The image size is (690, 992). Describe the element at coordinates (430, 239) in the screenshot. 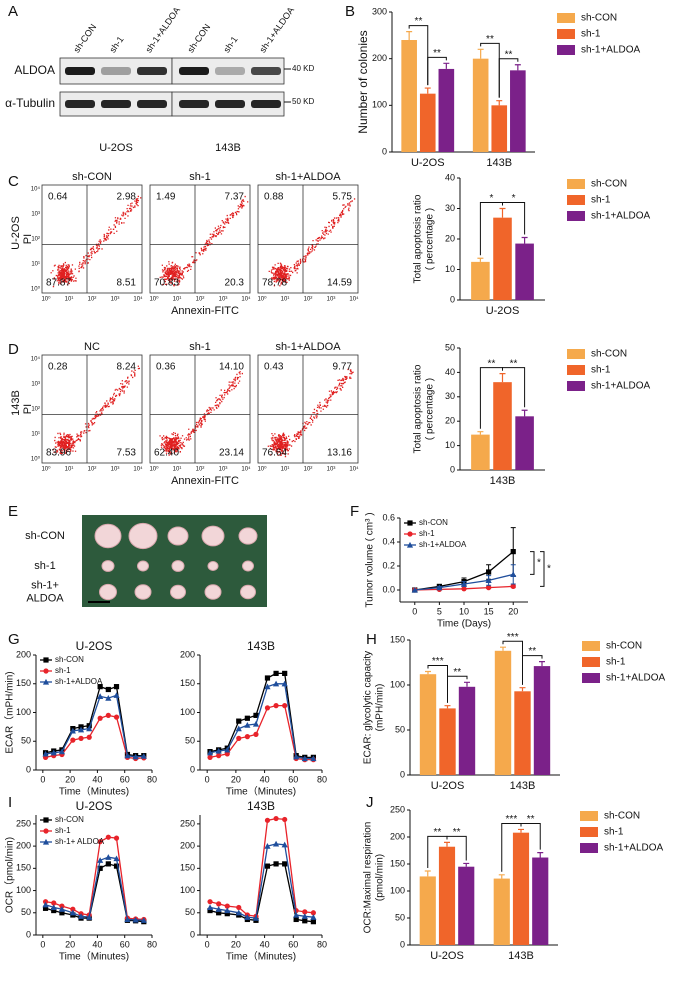

I see `y-axis-label: ( percentage )` at that location.